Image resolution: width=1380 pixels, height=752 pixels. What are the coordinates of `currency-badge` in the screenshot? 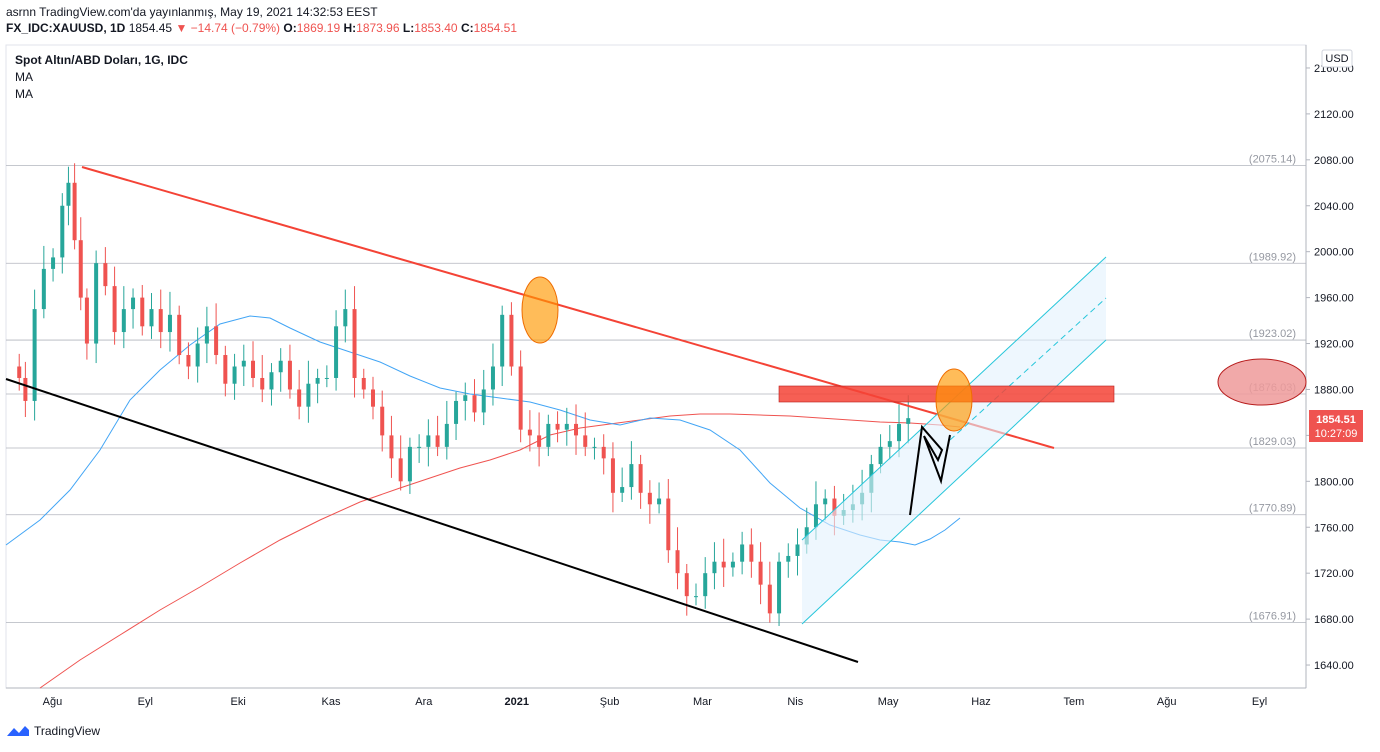 It's located at (1337, 58).